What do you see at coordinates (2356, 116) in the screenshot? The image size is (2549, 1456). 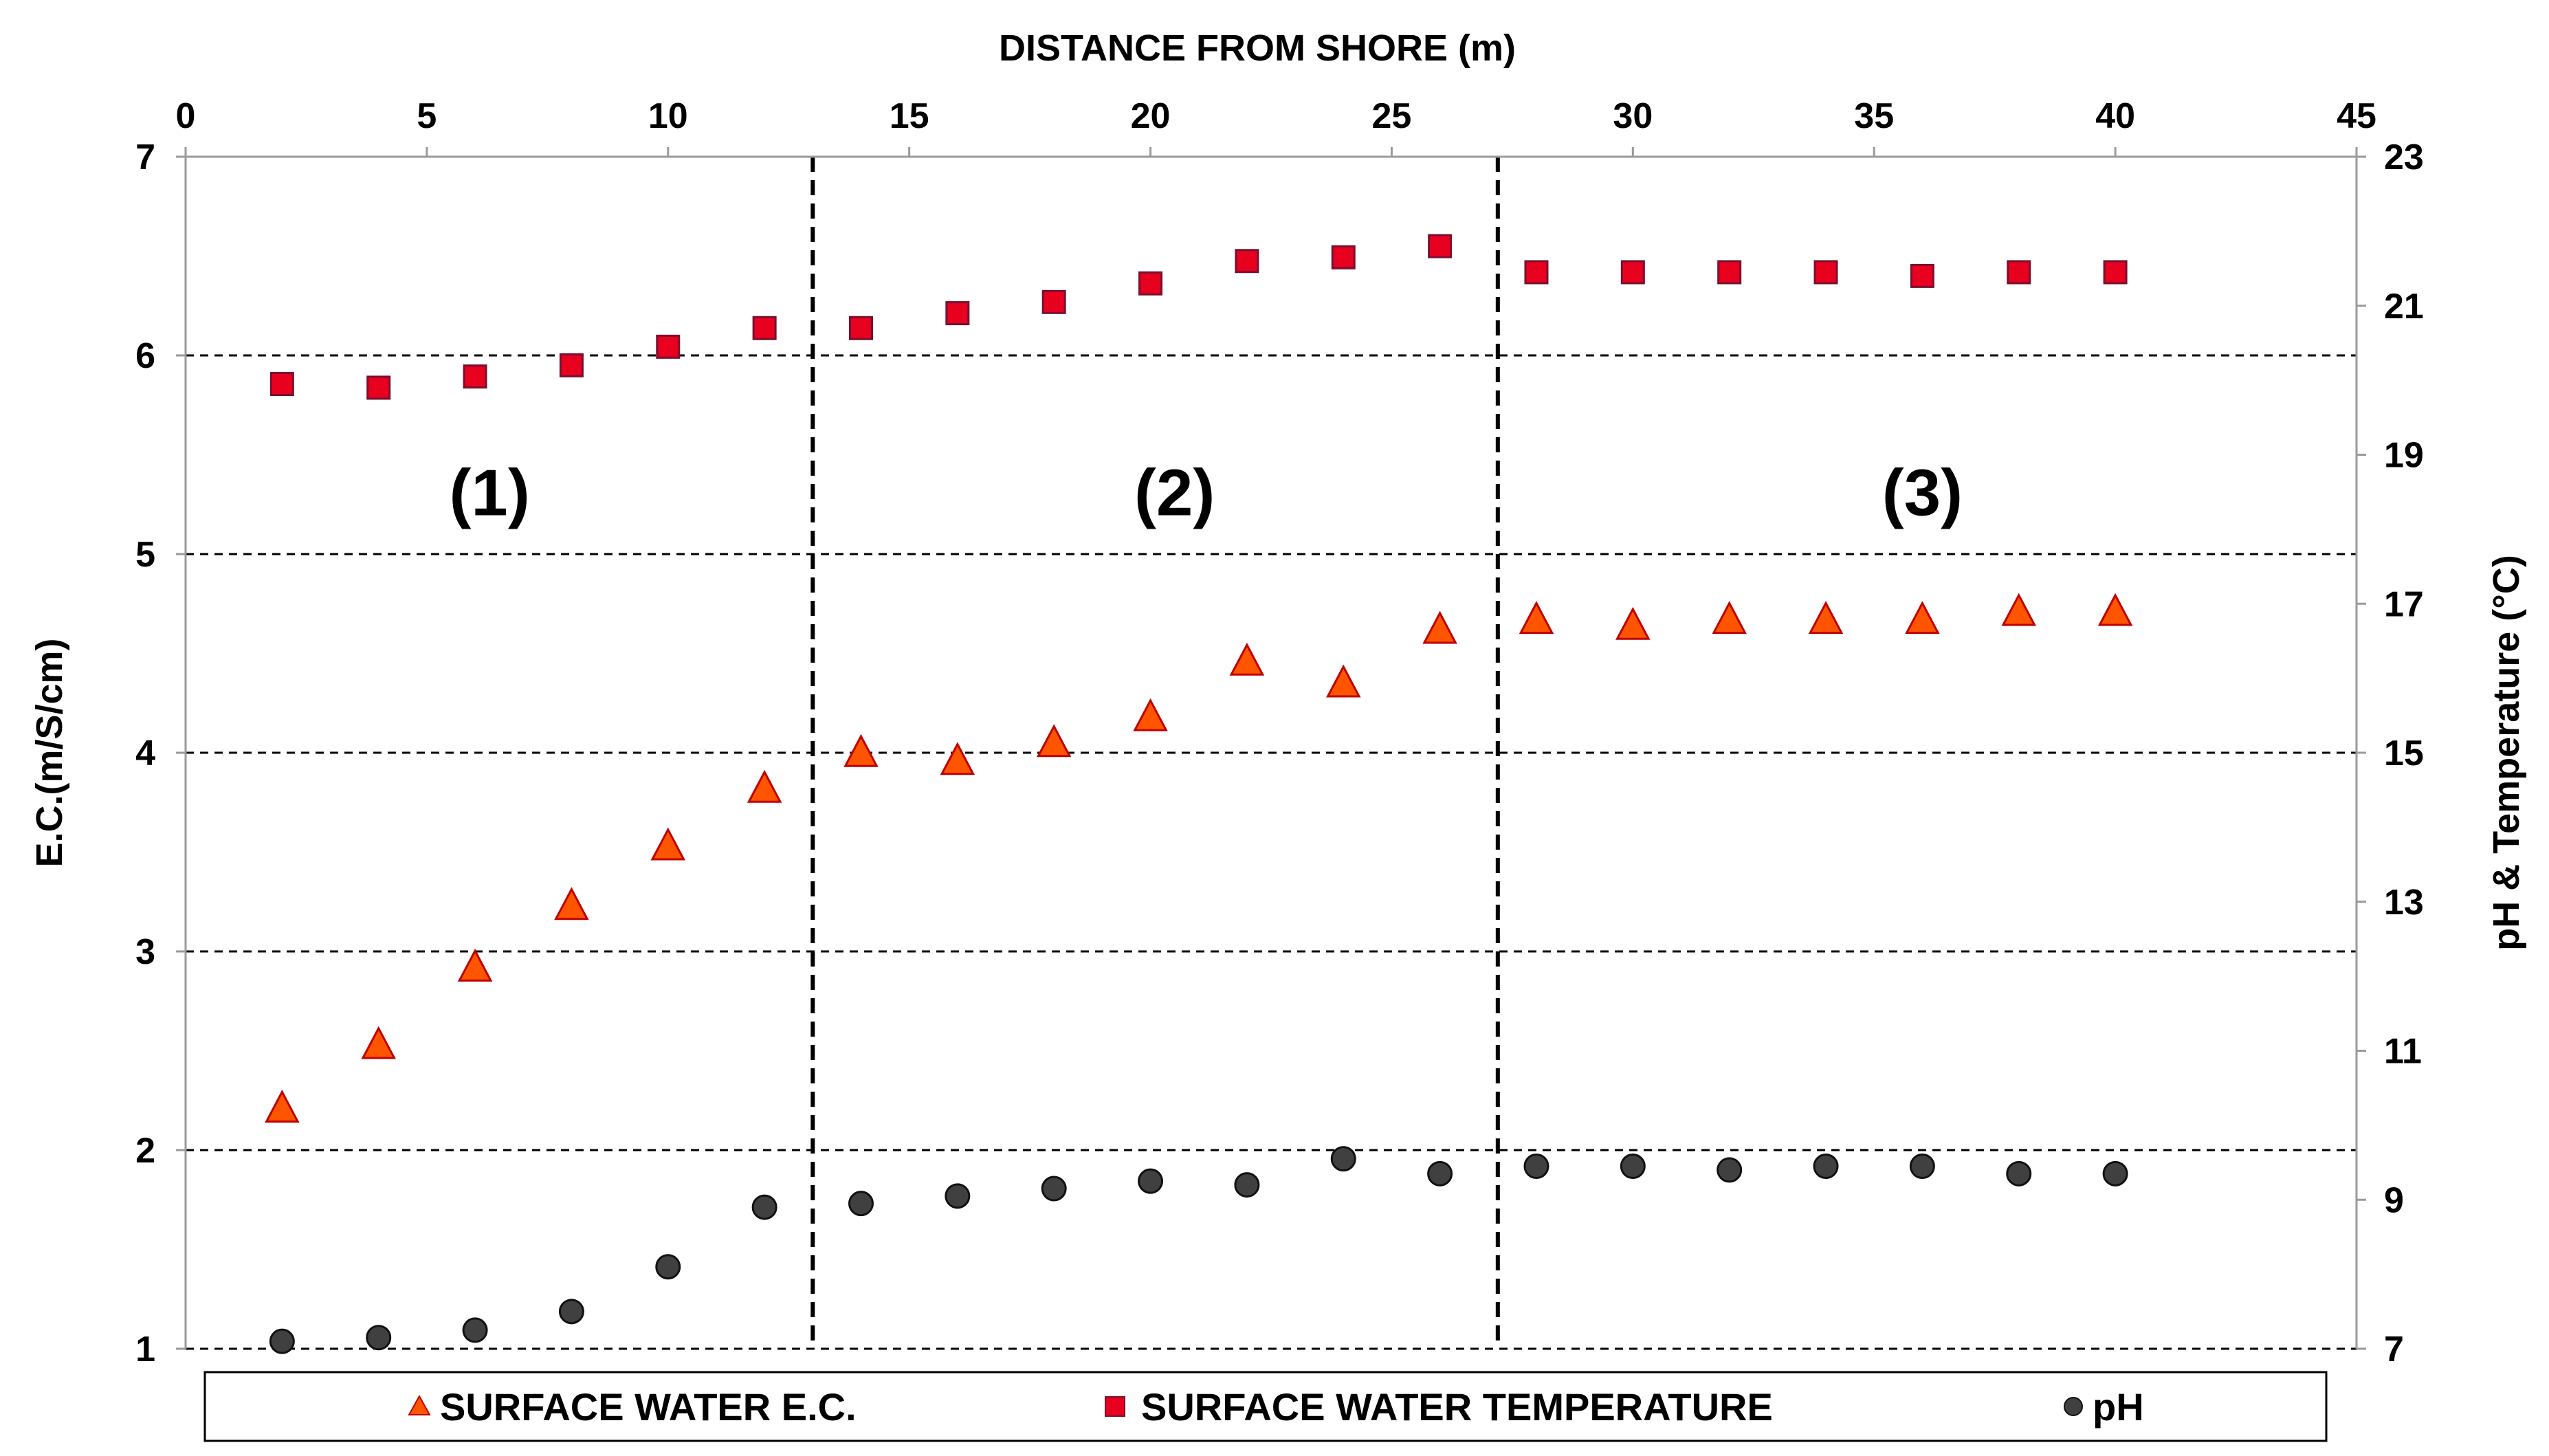 I see `x-tick-label-9: 45` at bounding box center [2356, 116].